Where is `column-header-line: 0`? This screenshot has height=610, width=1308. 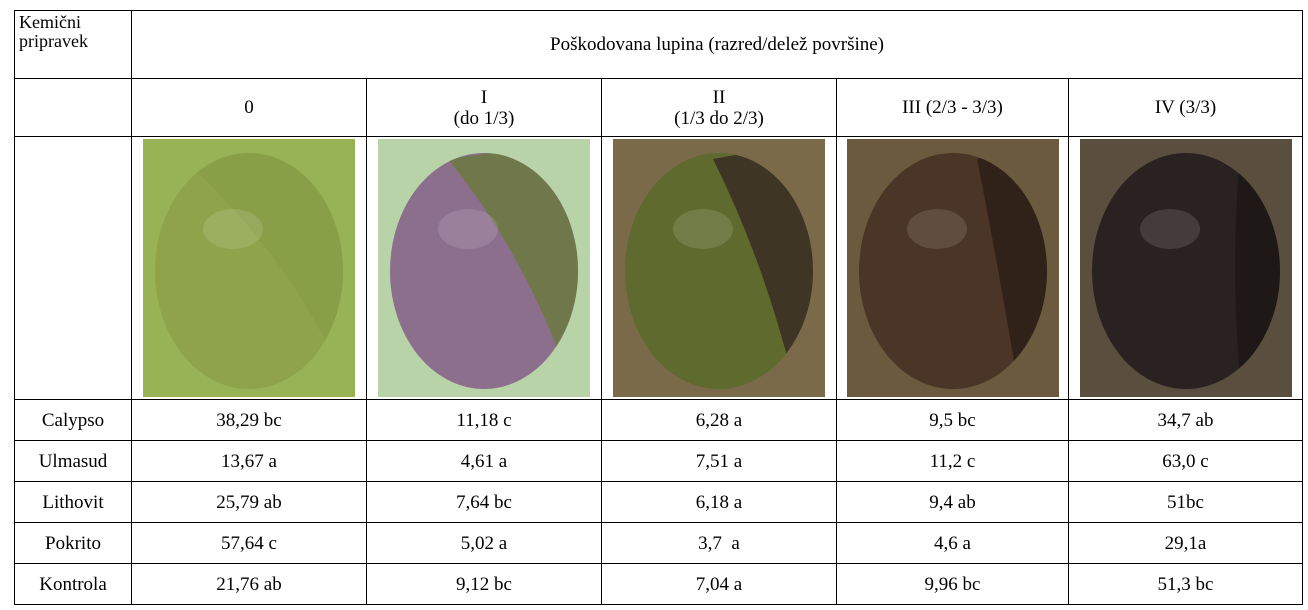
column-header-line: 0 is located at coordinates (249, 107).